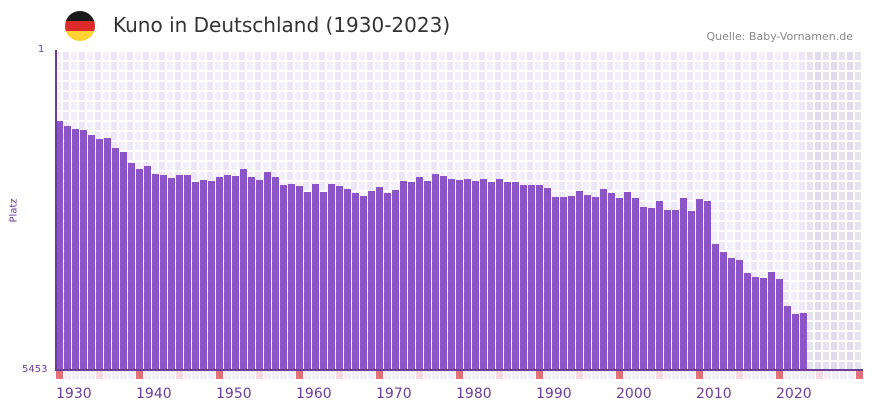 This screenshot has height=412, width=873. Describe the element at coordinates (467, 274) in the screenshot. I see `bar-1981` at that location.